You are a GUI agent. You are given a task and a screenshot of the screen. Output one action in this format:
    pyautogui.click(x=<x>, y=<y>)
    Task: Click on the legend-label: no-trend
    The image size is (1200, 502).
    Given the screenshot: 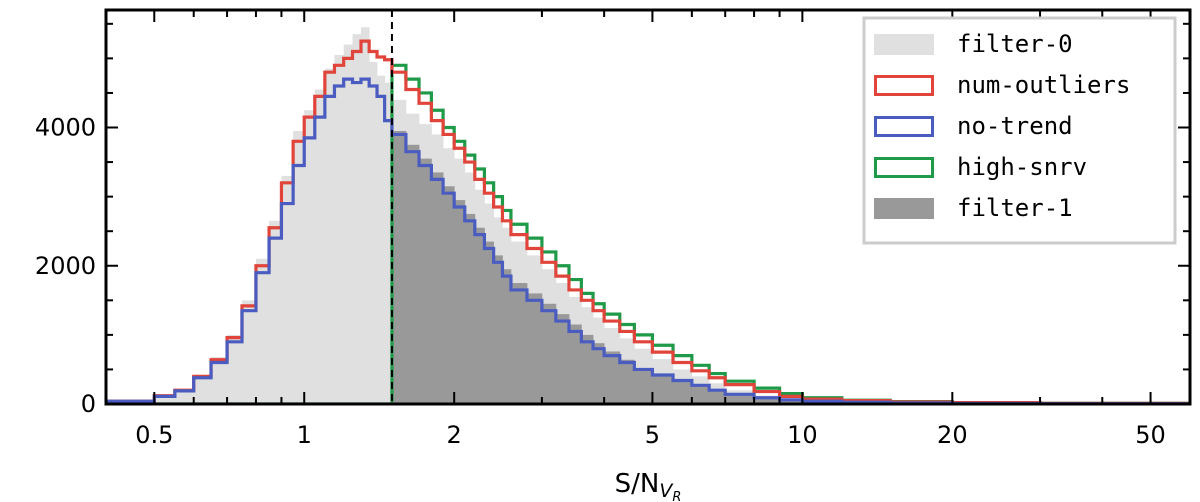 What is the action you would take?
    pyautogui.click(x=1015, y=126)
    